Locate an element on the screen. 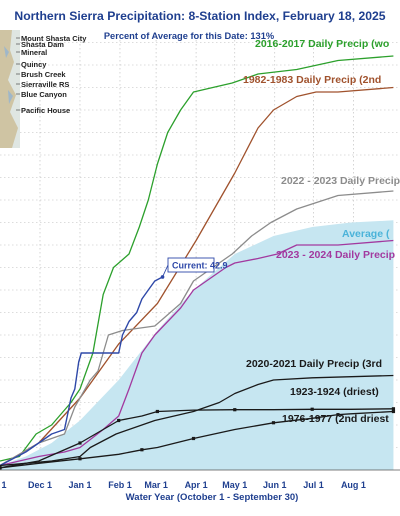  x-tick-7: Jun 1 is located at coordinates (275, 485).